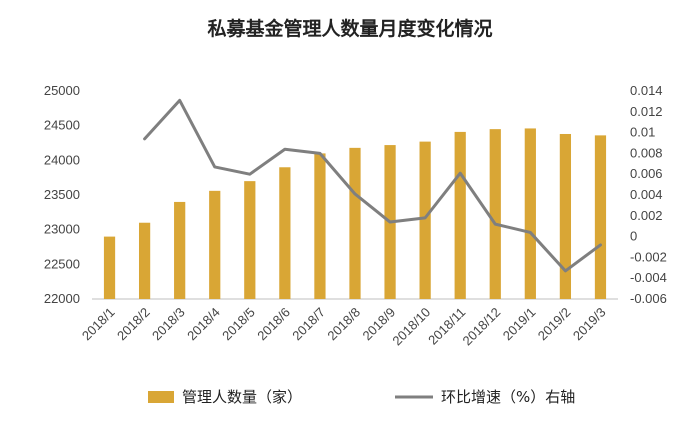 This screenshot has height=424, width=700. Describe the element at coordinates (633, 236) in the screenshot. I see `right-tick-label: 0` at that location.